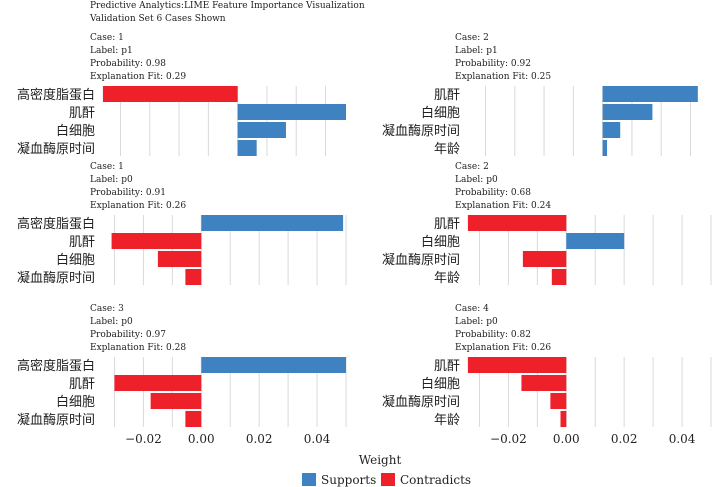  Describe the element at coordinates (107, 309) in the screenshot. I see `panel-header-case-label: Case: 3` at that location.